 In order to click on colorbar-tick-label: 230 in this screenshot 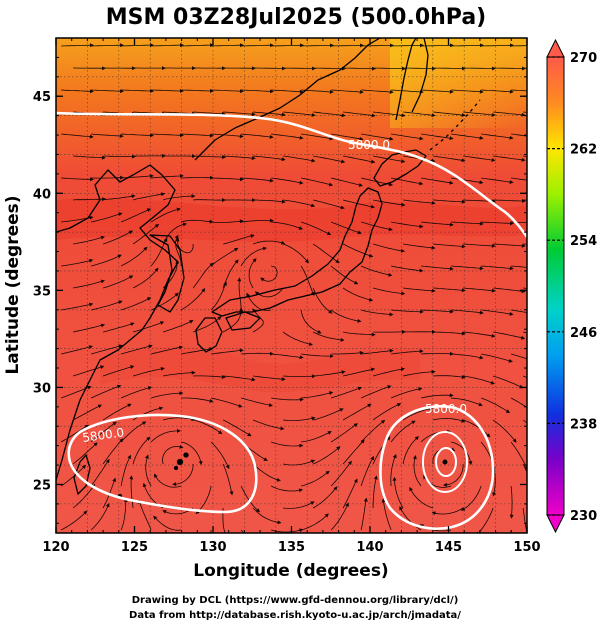, I will do `click(583, 516)`.